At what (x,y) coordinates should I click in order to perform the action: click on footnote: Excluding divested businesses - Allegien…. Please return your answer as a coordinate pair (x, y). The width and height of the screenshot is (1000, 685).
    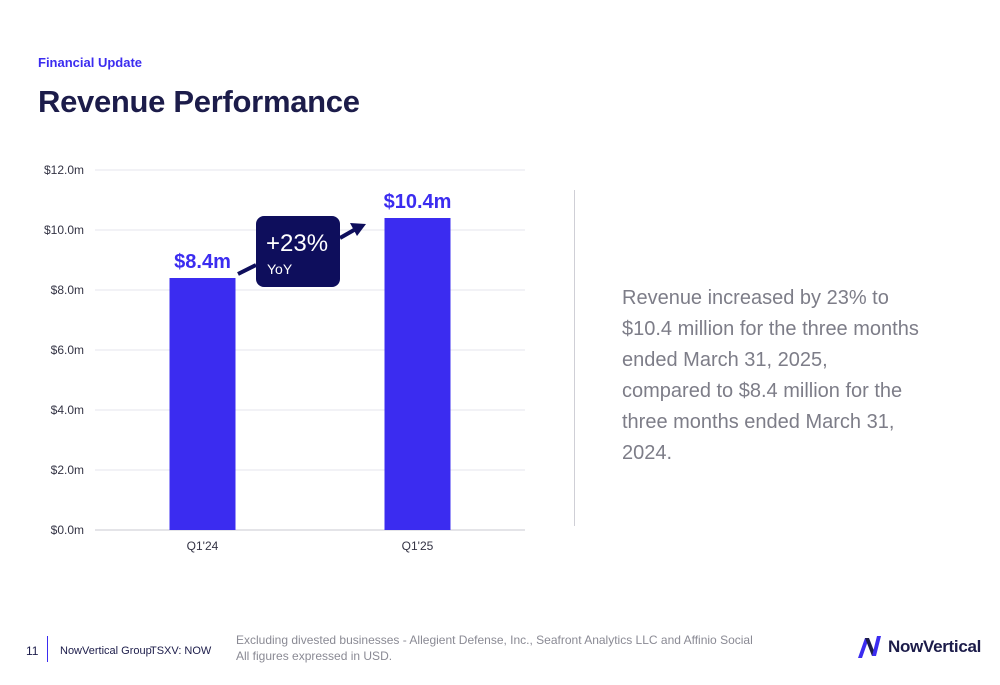
    Looking at the image, I should click on (494, 648).